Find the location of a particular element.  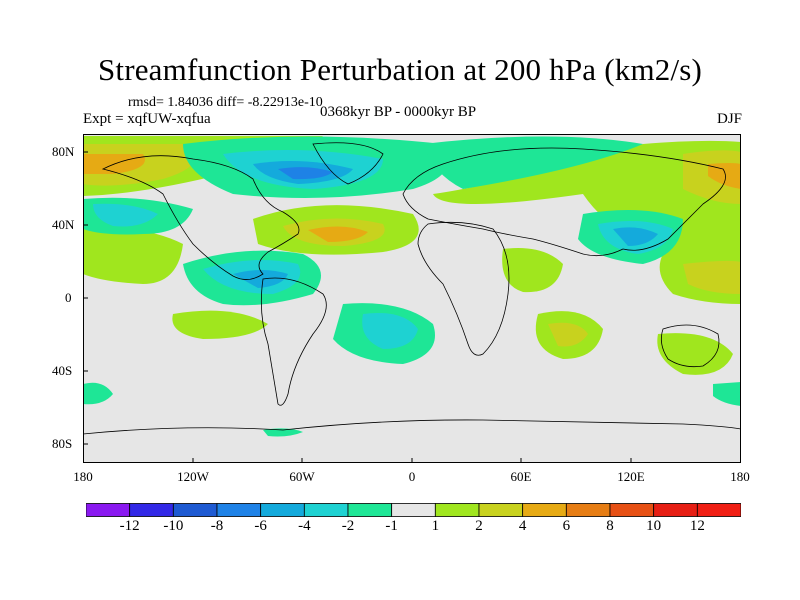

fill-positive-n-pacific-sub is located at coordinates (133, 256).